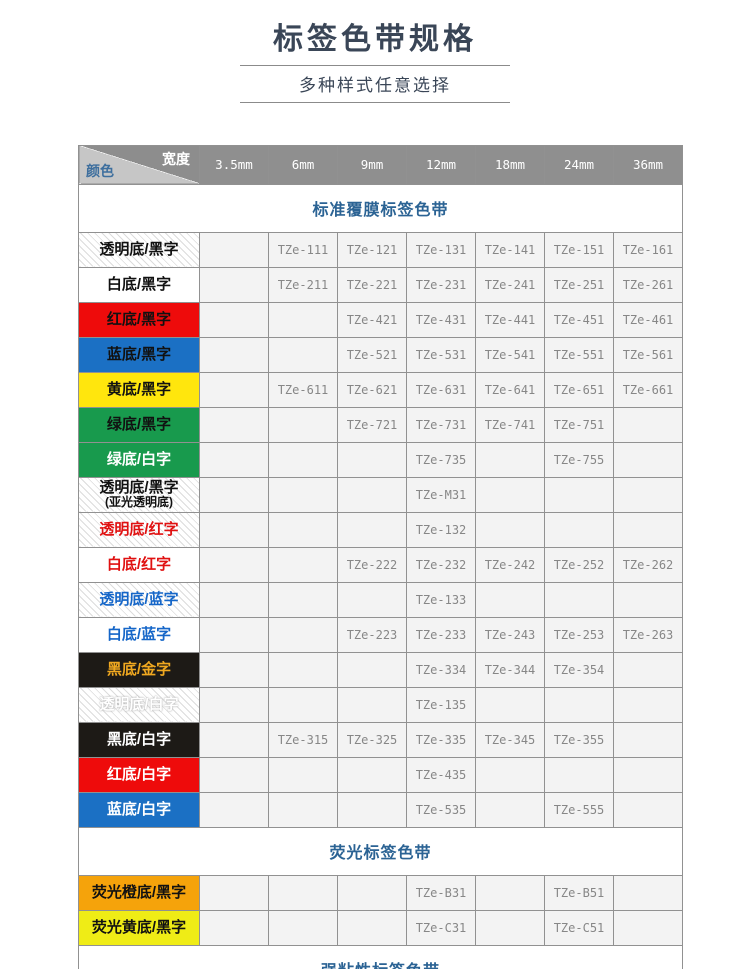  What do you see at coordinates (372, 319) in the screenshot?
I see `tape-code-cell: TZe-421` at bounding box center [372, 319].